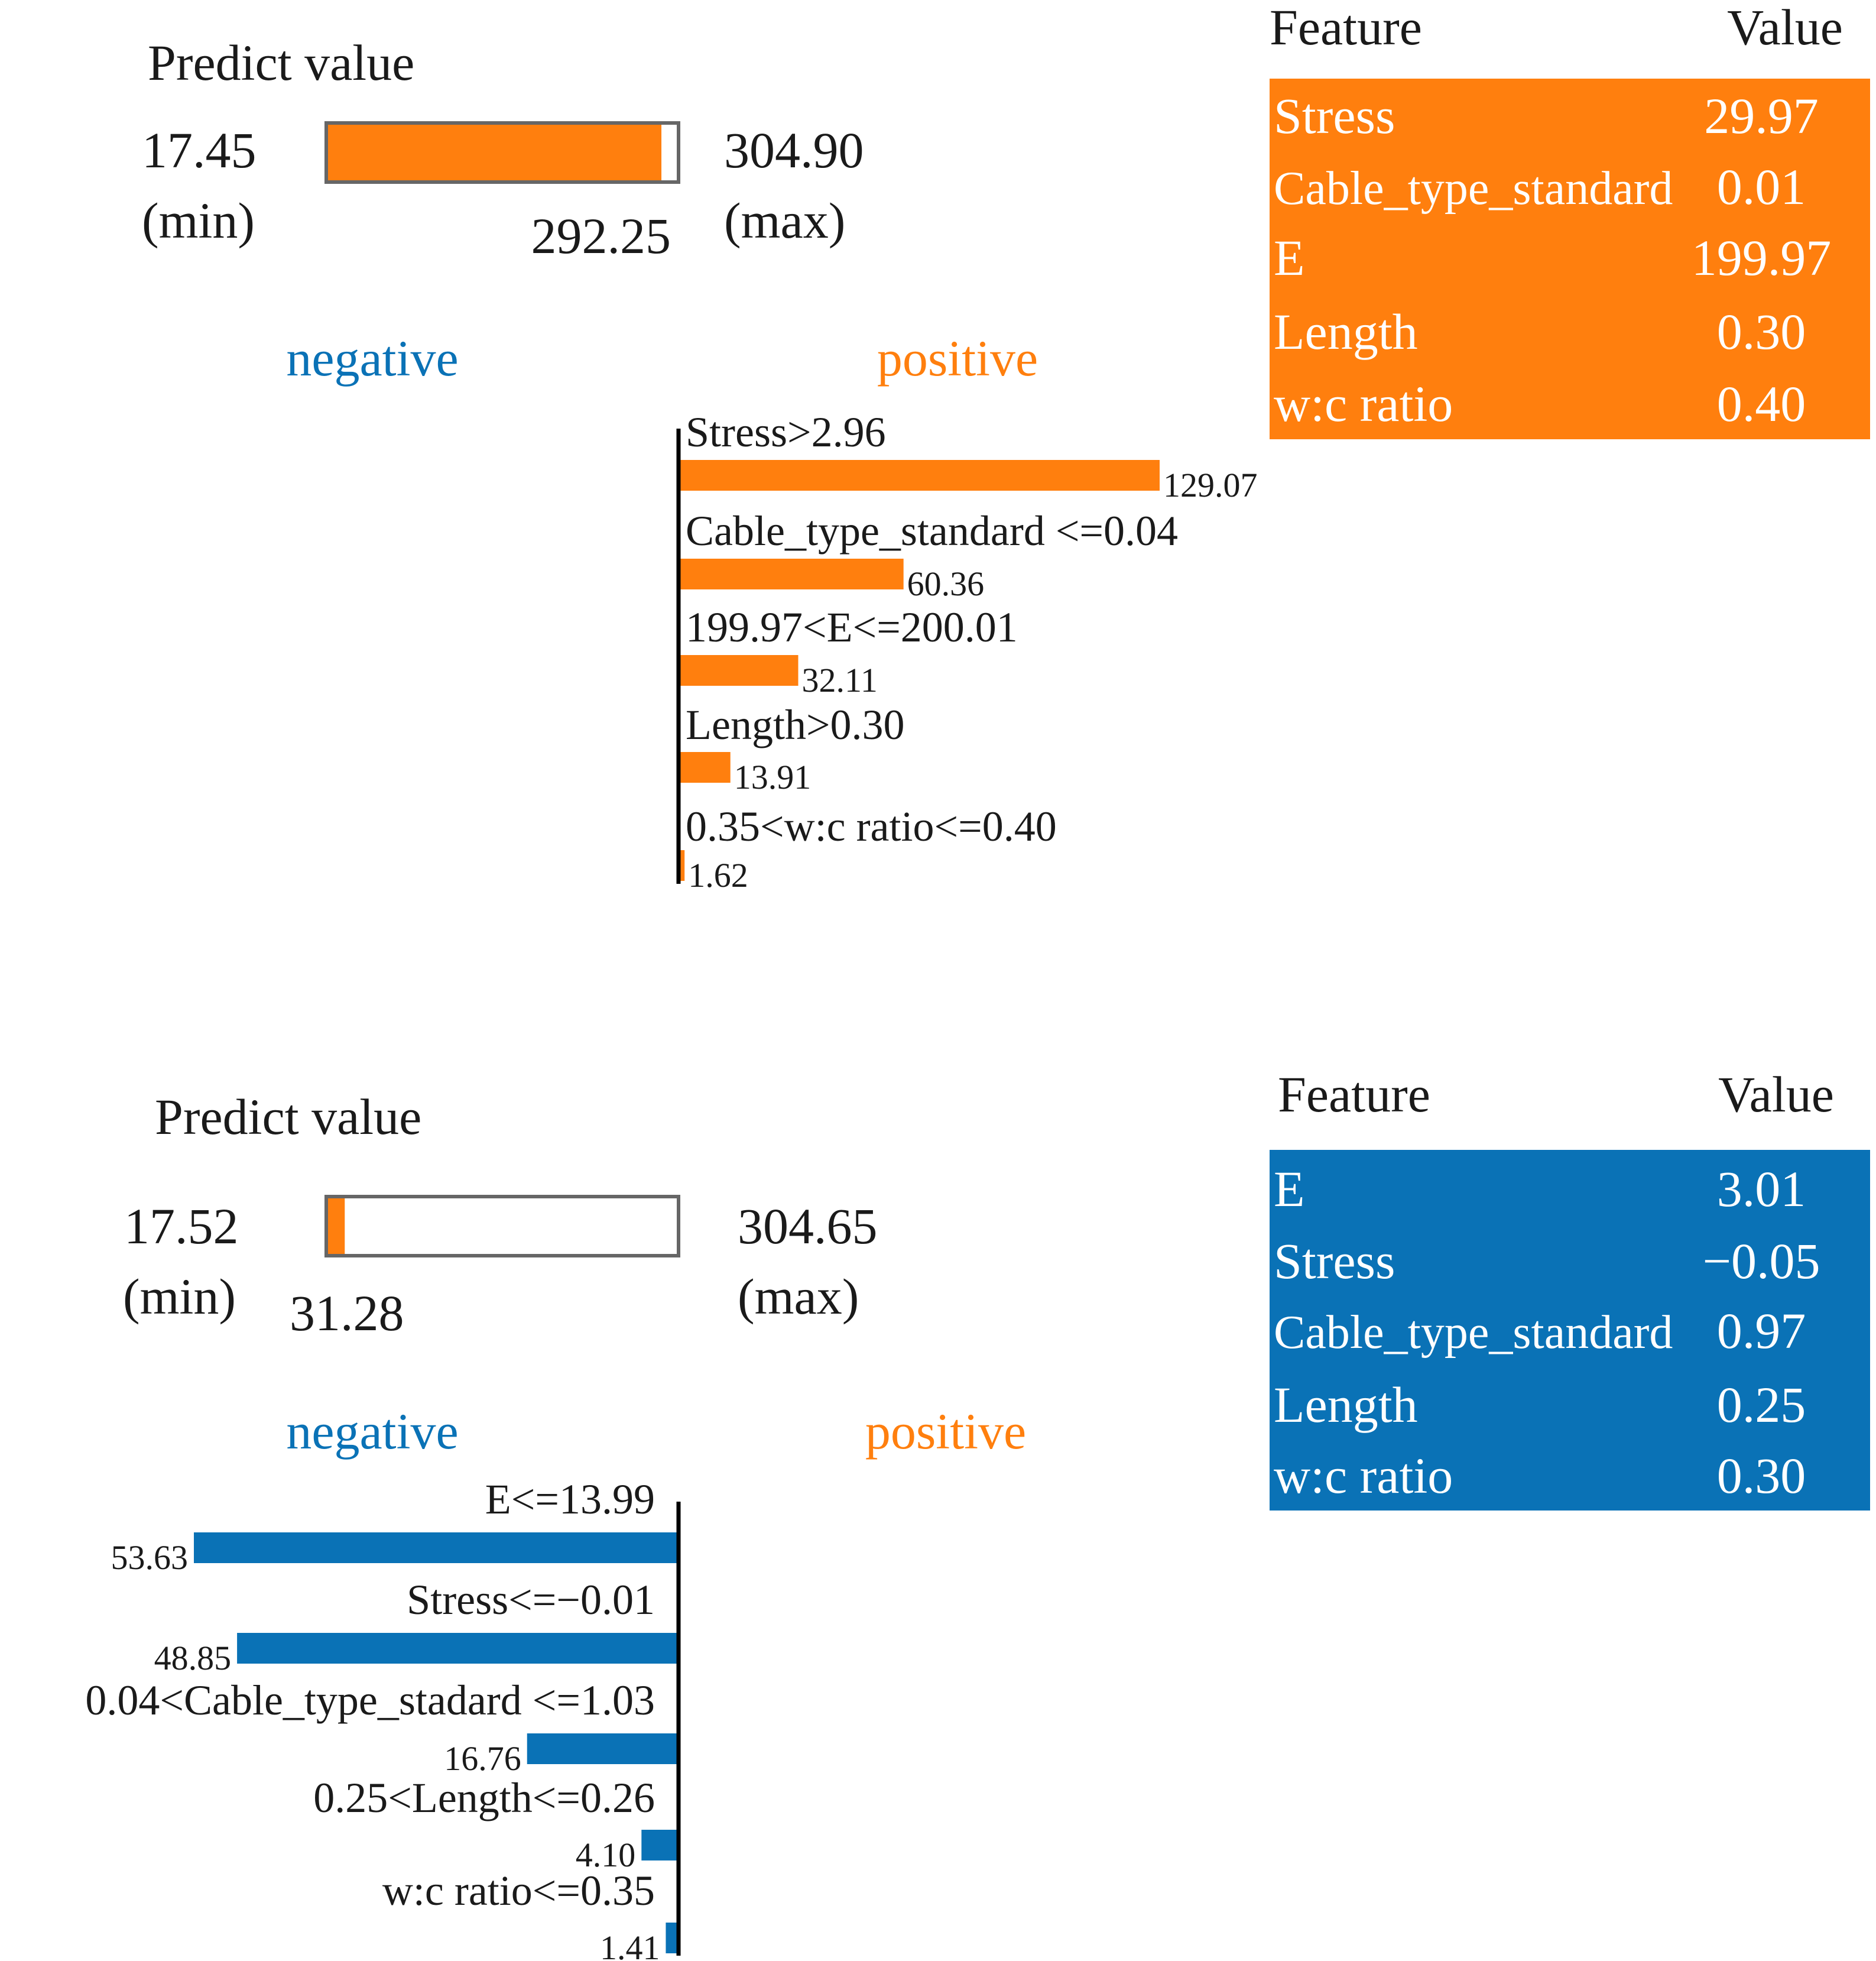 The image size is (1876, 1961). Describe the element at coordinates (193, 1658) in the screenshot. I see `contribution-value-label: 48.85` at that location.